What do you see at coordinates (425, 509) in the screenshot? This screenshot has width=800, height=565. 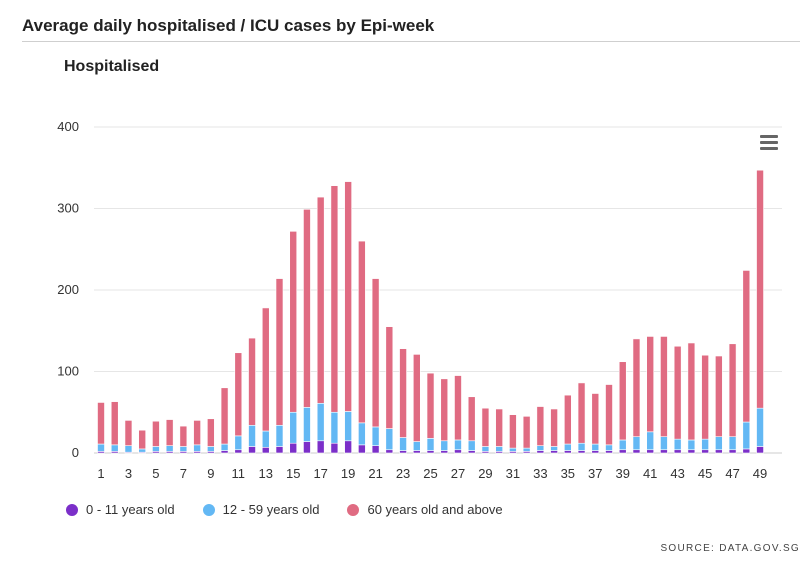 I see `legend-item-60-above: 60 years old and above` at bounding box center [425, 509].